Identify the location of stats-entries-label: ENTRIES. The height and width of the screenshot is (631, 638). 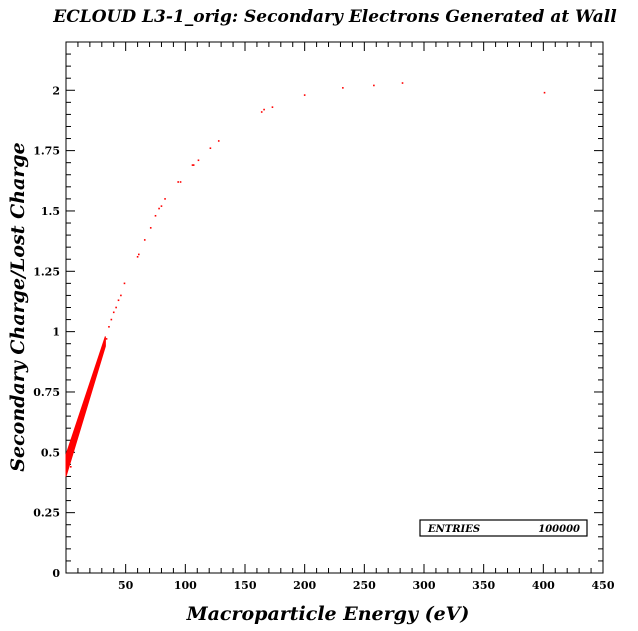
(453, 529).